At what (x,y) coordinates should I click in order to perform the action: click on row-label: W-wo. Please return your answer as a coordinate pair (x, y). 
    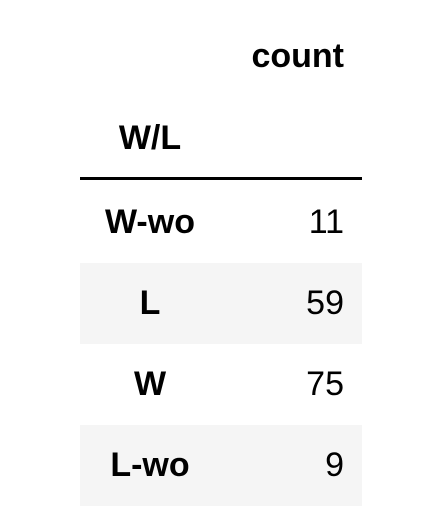
    Looking at the image, I should click on (150, 222).